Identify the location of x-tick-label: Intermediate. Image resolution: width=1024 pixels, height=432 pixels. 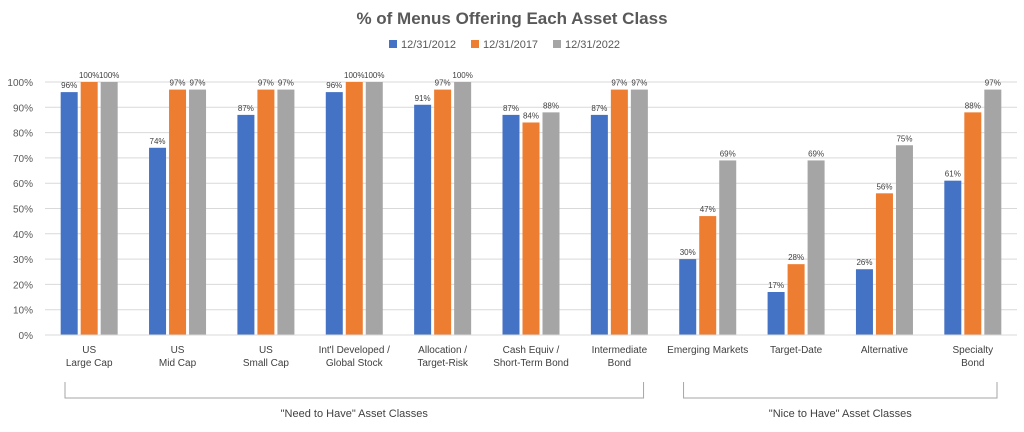
(620, 350).